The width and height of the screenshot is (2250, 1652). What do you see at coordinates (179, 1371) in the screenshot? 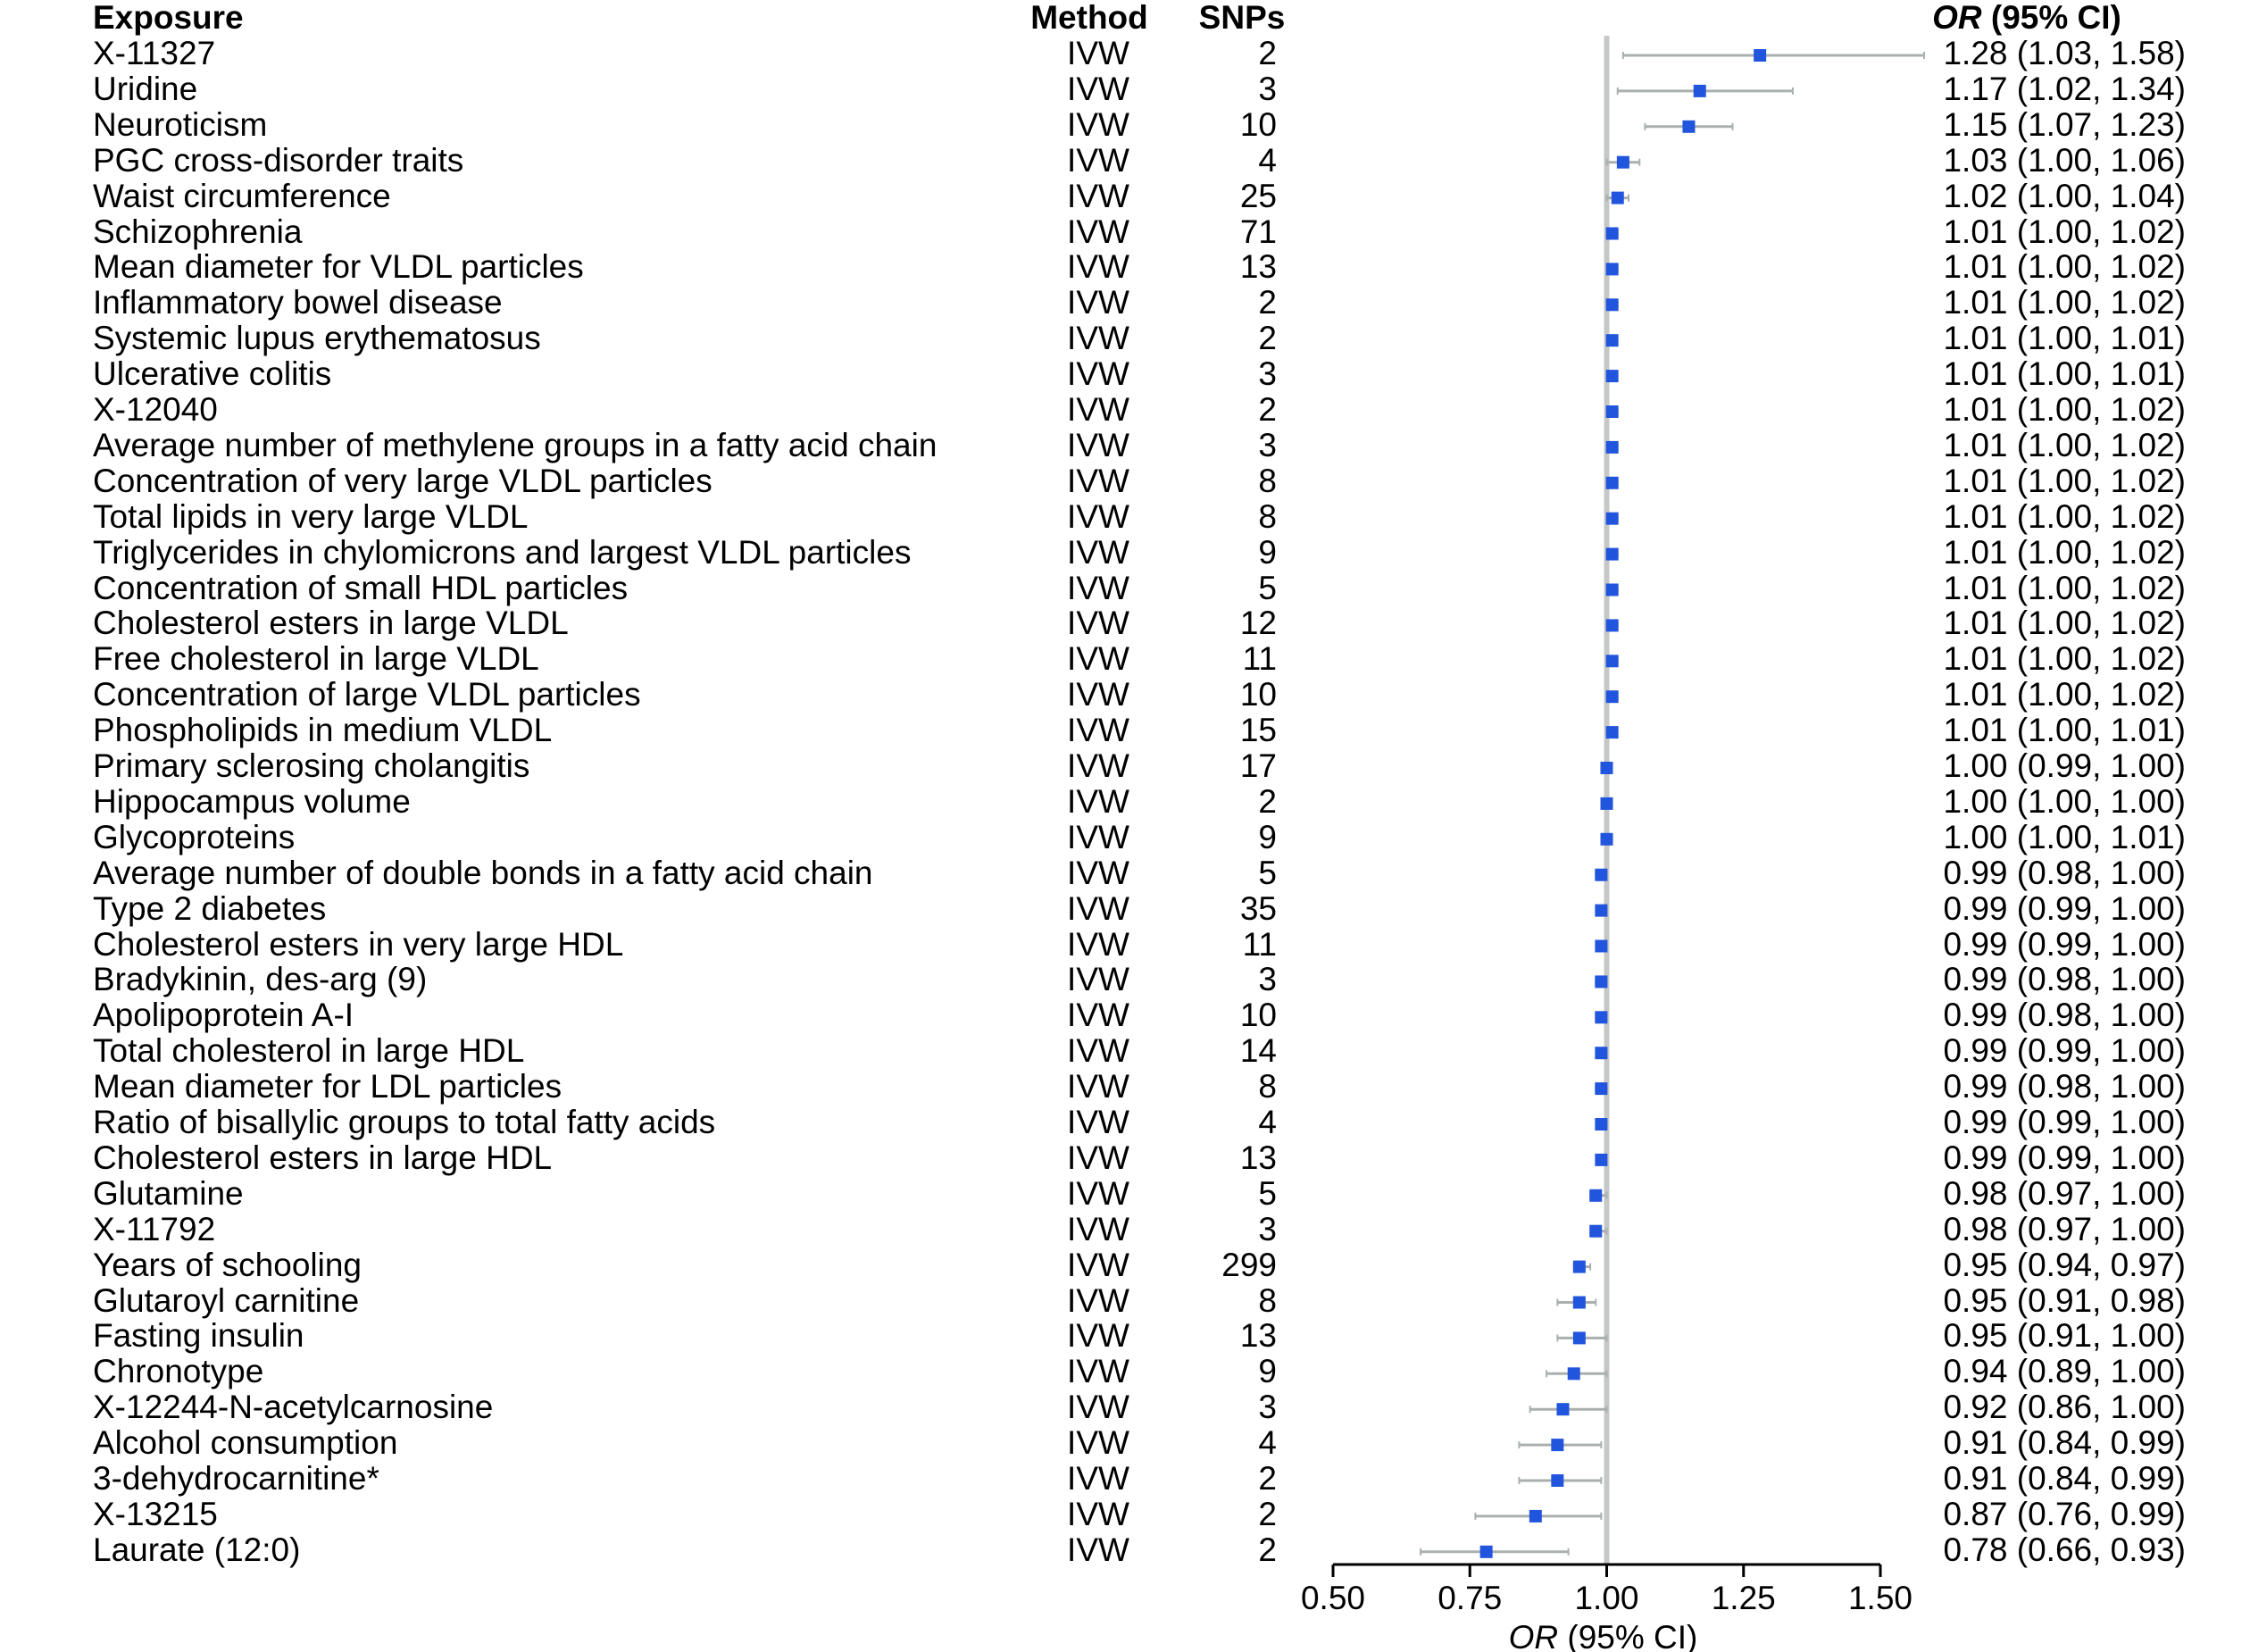
I see `row-exposure: Chronotype` at bounding box center [179, 1371].